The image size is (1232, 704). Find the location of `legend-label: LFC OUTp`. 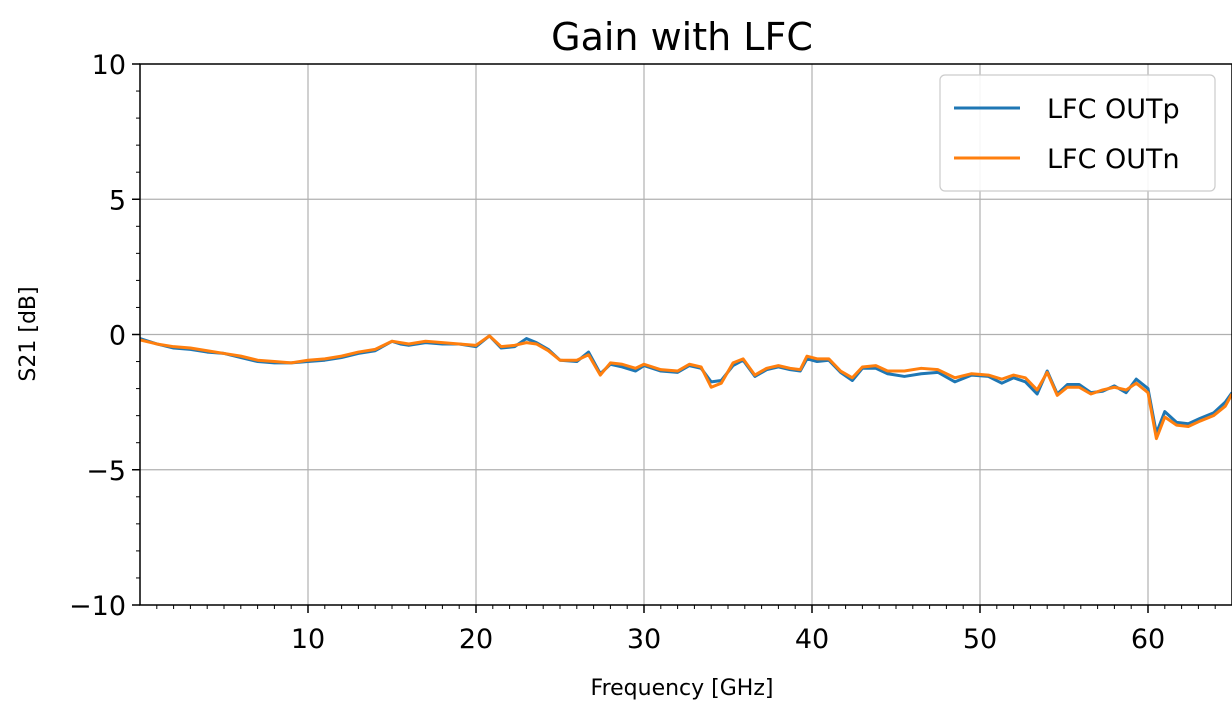

legend-label: LFC OUTp is located at coordinates (1113, 109).